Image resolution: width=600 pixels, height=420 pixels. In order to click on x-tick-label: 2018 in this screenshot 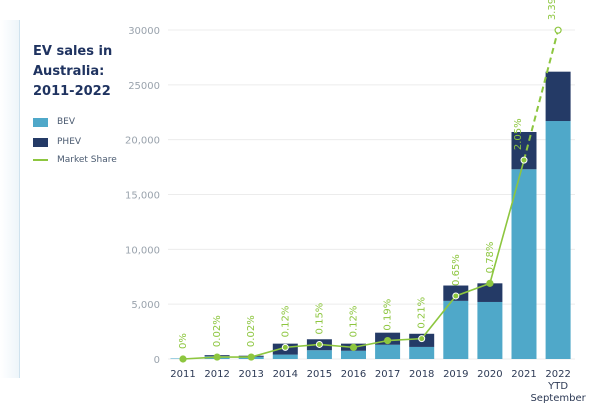, I will do `click(421, 374)`.